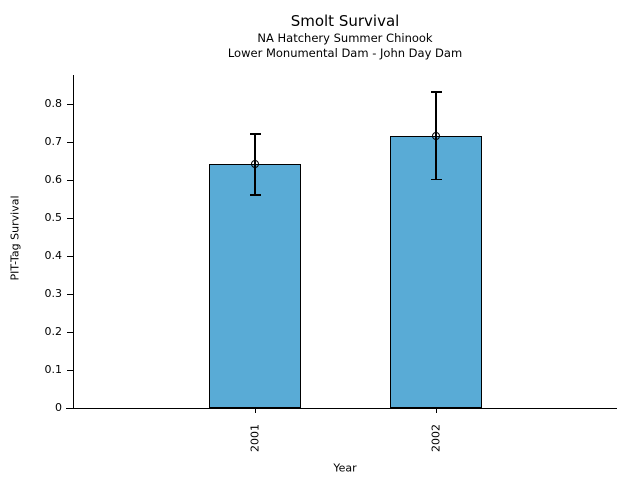 The image size is (640, 480). Describe the element at coordinates (255, 195) in the screenshot. I see `error-cap-bottom-2001` at that location.